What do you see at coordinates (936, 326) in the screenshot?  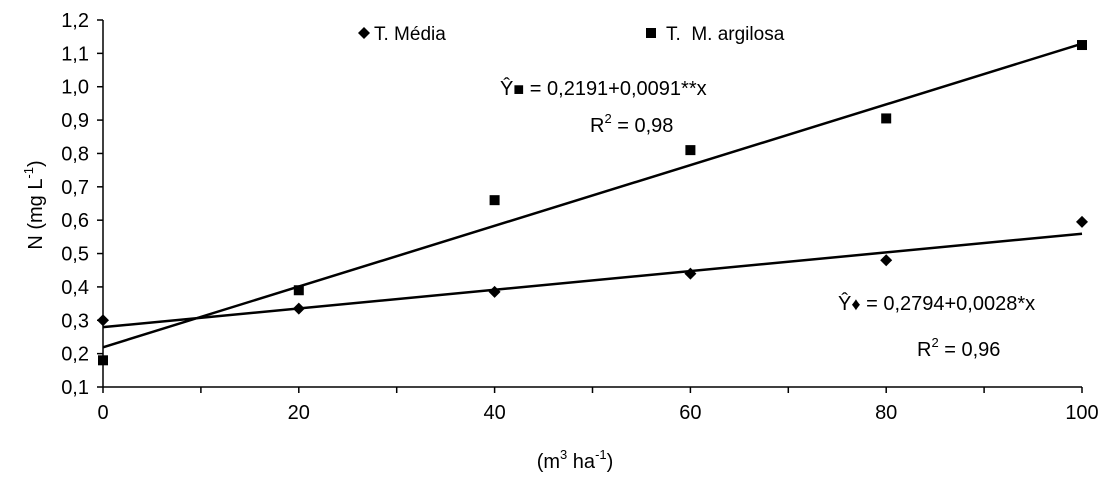 I see `annotation-media: Ŷ♦ = 0,2794+0,0028*x R2 = 0,96` at bounding box center [936, 326].